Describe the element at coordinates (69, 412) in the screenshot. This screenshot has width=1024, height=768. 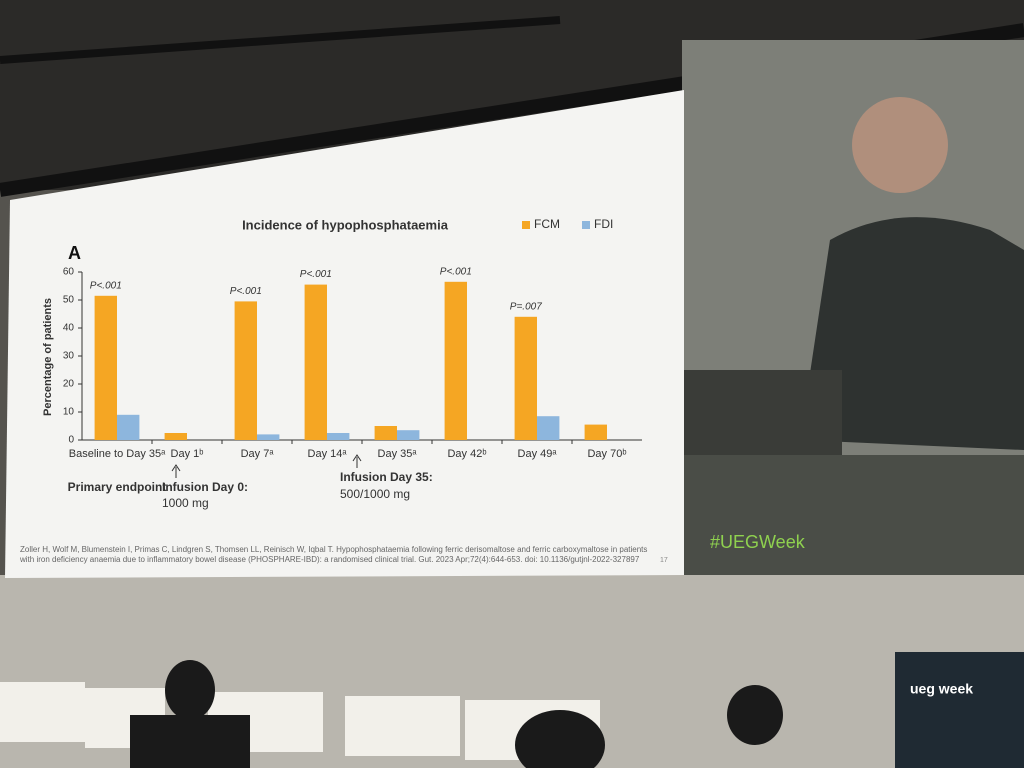
I see `y-tick-label: 10` at that location.